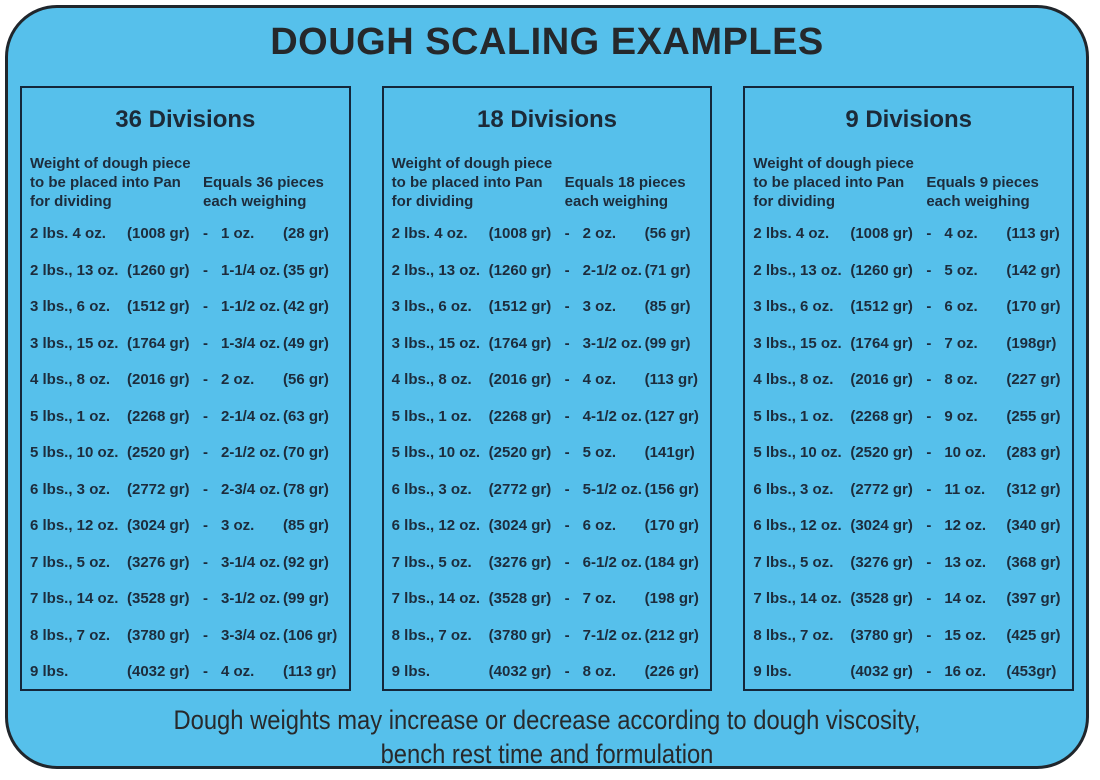 The width and height of the screenshot is (1100, 780). Describe the element at coordinates (547, 233) in the screenshot. I see `table-row: 2 lbs. 4 oz. (1008 gr) -2 oz. (56 gr)` at that location.